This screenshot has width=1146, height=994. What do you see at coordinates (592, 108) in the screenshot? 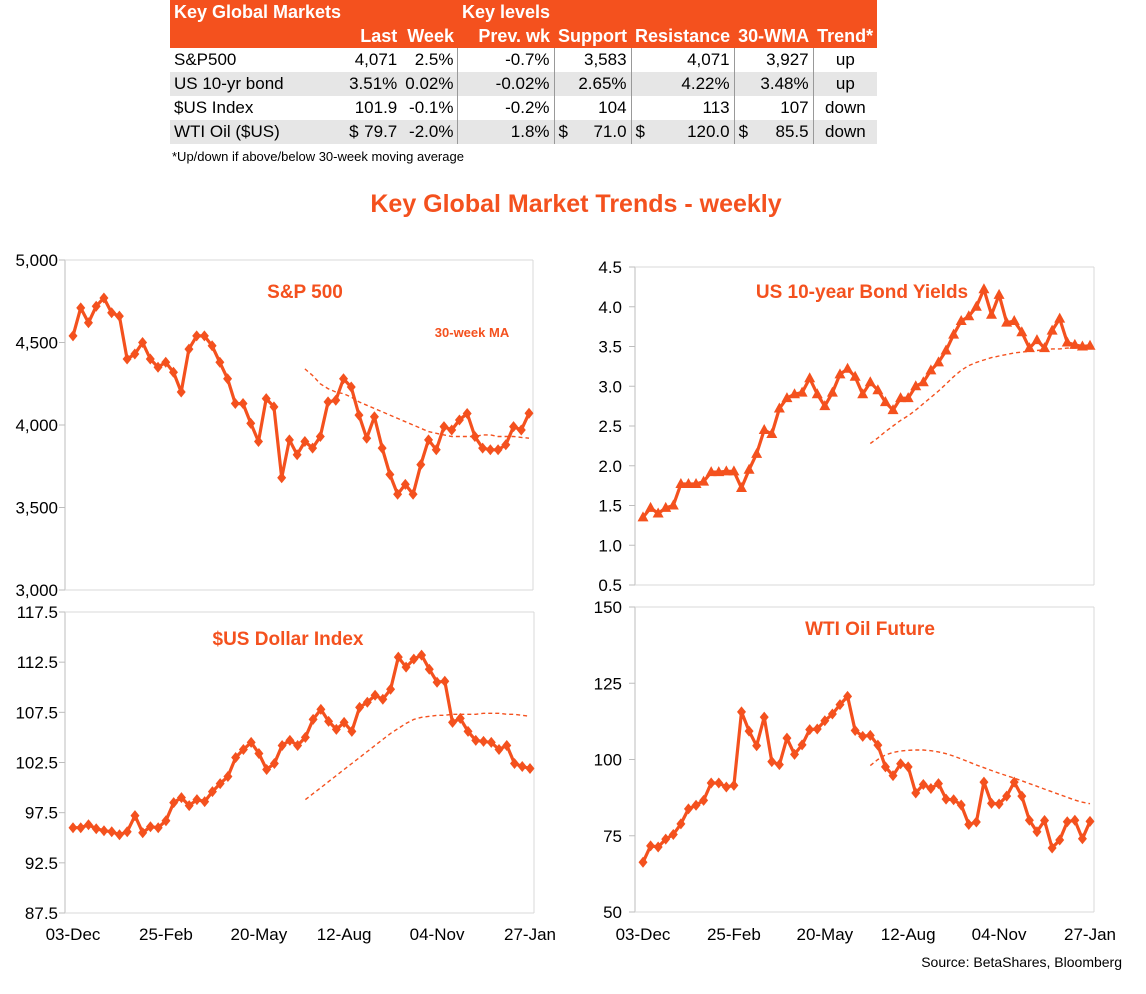
I see `table-cell: 104` at bounding box center [592, 108].